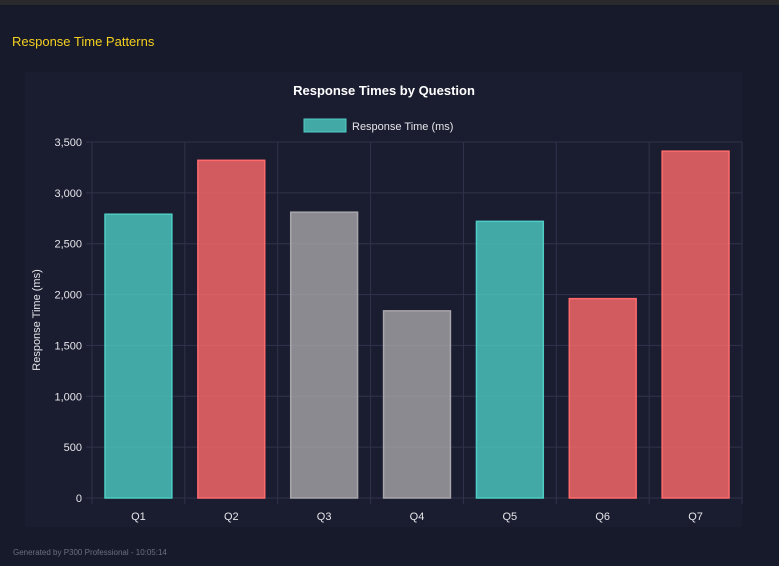 This screenshot has height=566, width=779. I want to click on y-tick-label: 3,500, so click(68, 143).